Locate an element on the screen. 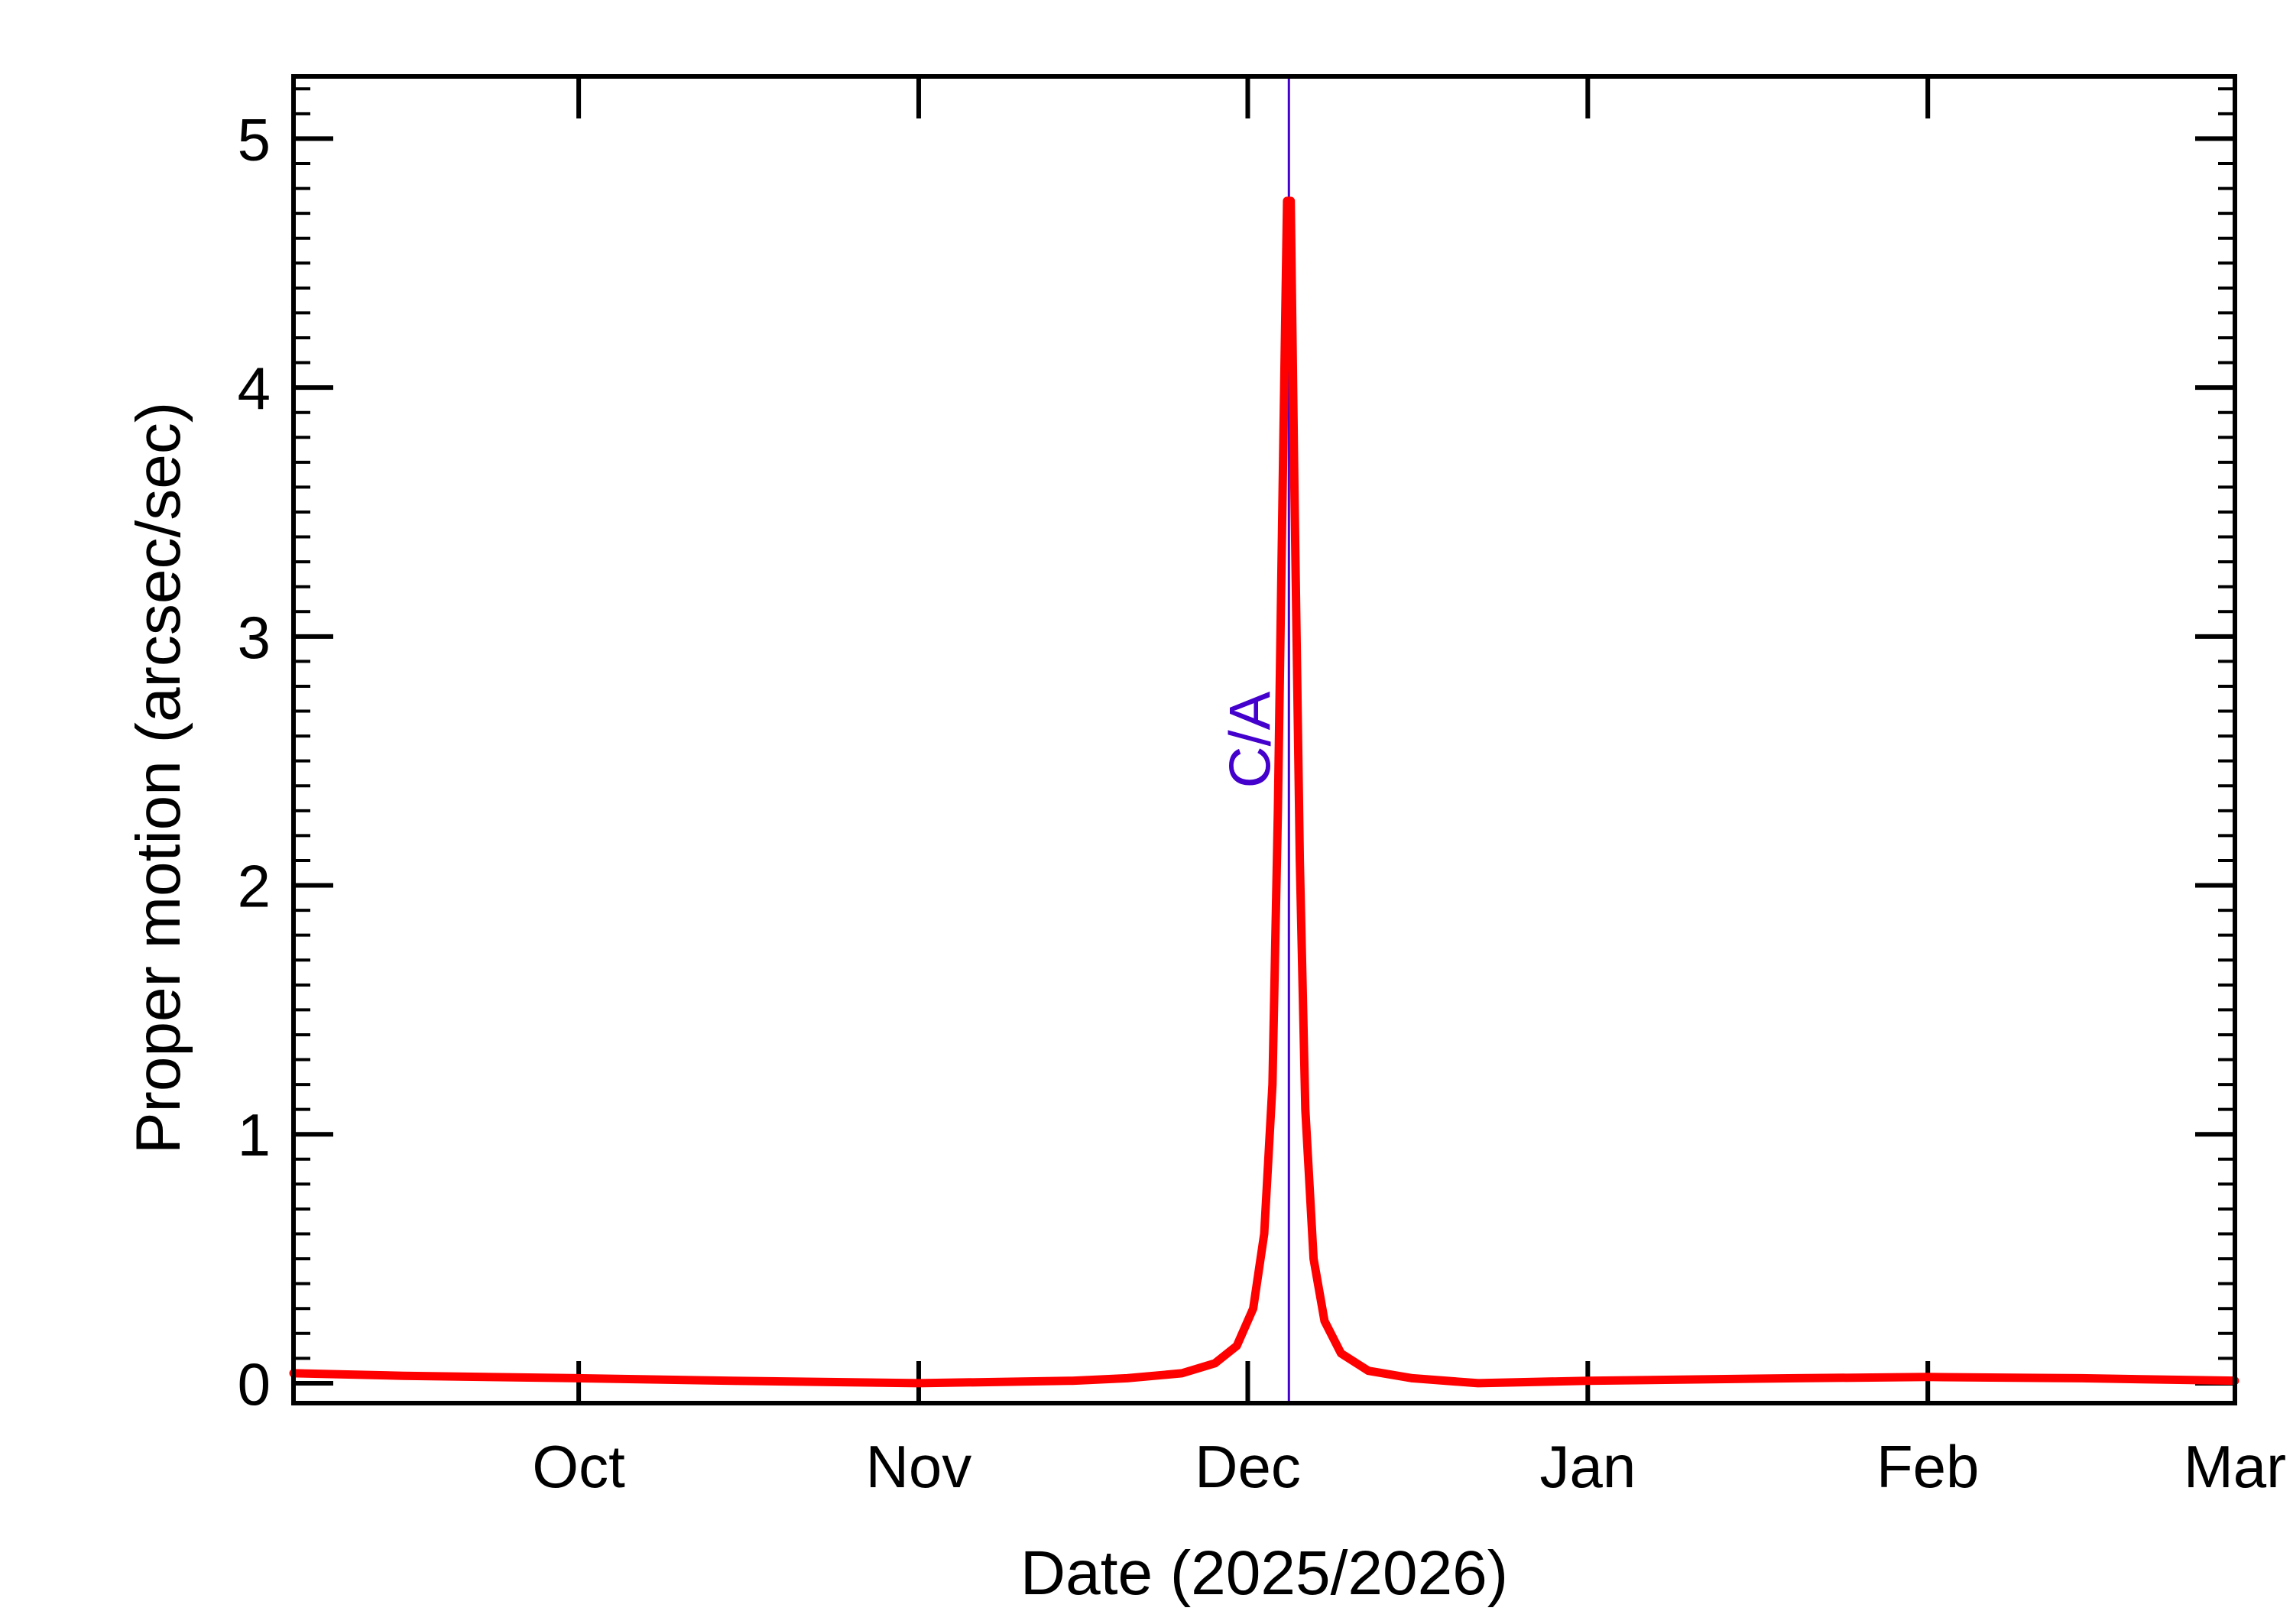  x-tick-label: Feb is located at coordinates (1928, 1466).